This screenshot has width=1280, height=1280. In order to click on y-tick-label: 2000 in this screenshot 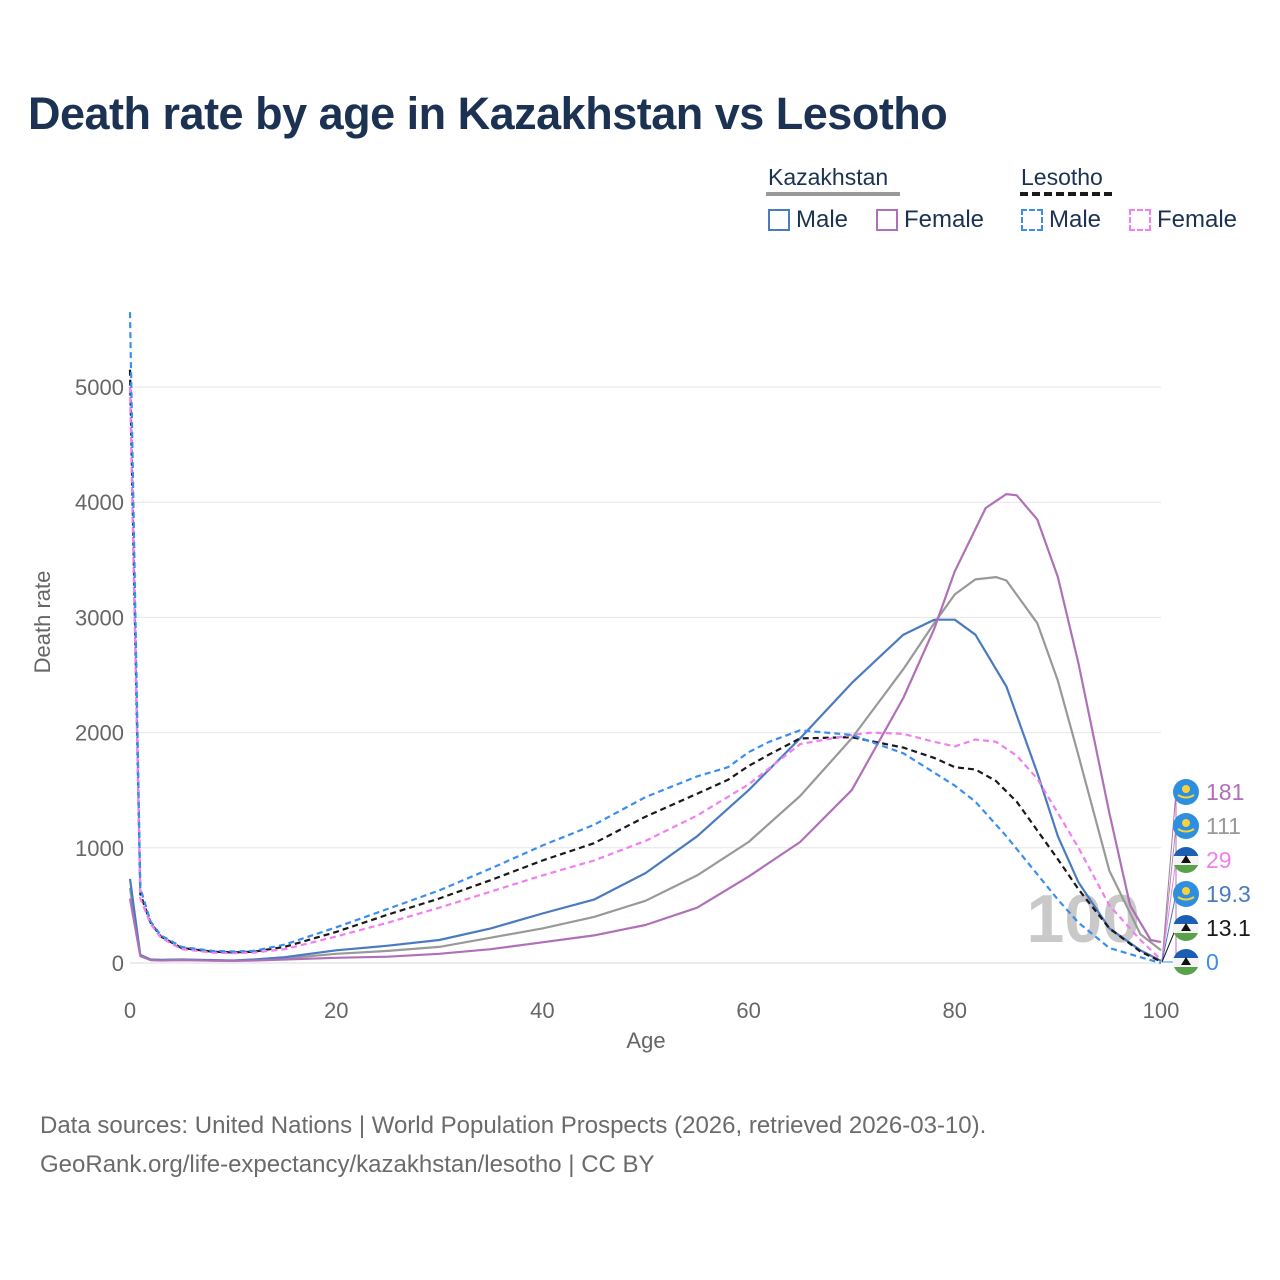, I will do `click(99, 733)`.